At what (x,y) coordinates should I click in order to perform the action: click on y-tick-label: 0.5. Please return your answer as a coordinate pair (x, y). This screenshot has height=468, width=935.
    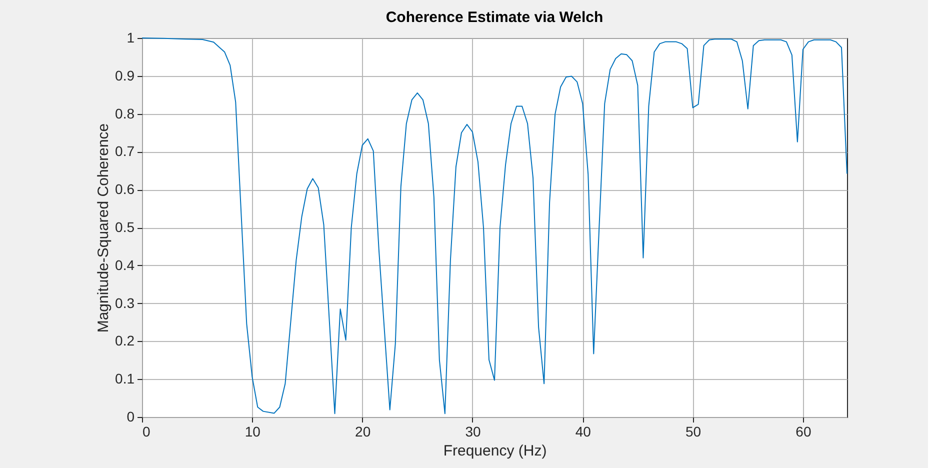
    Looking at the image, I should click on (125, 227).